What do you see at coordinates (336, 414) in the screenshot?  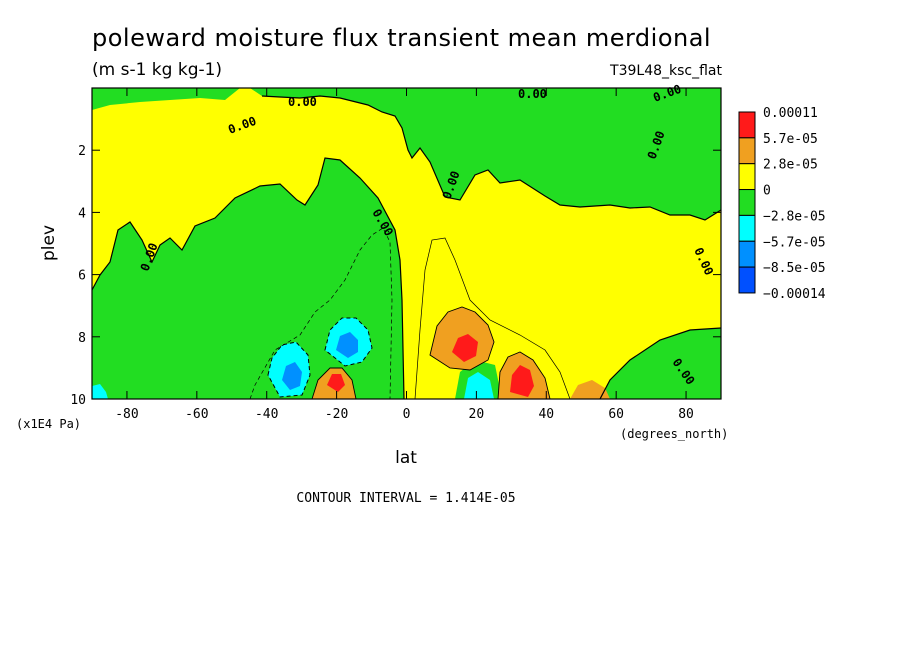 I see `x-tick-label: -20` at bounding box center [336, 414].